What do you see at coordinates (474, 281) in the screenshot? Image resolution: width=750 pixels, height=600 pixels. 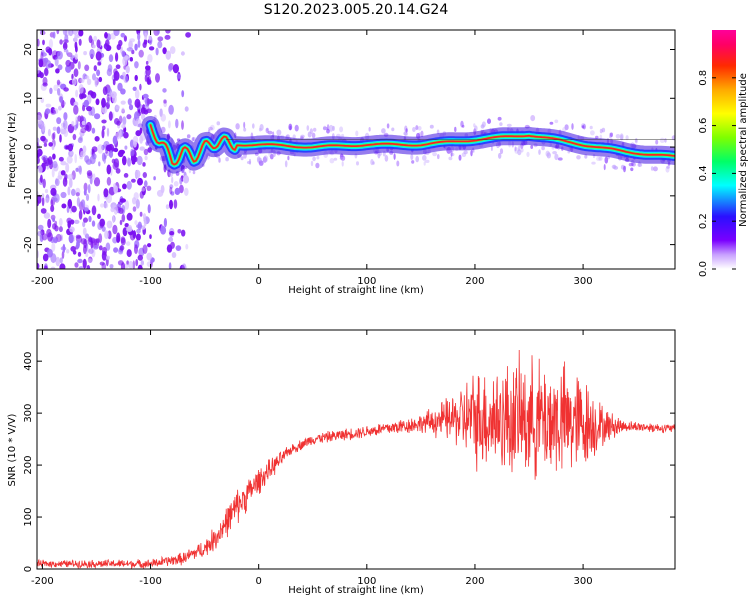 I see `x-tick-label: 200` at bounding box center [474, 281].